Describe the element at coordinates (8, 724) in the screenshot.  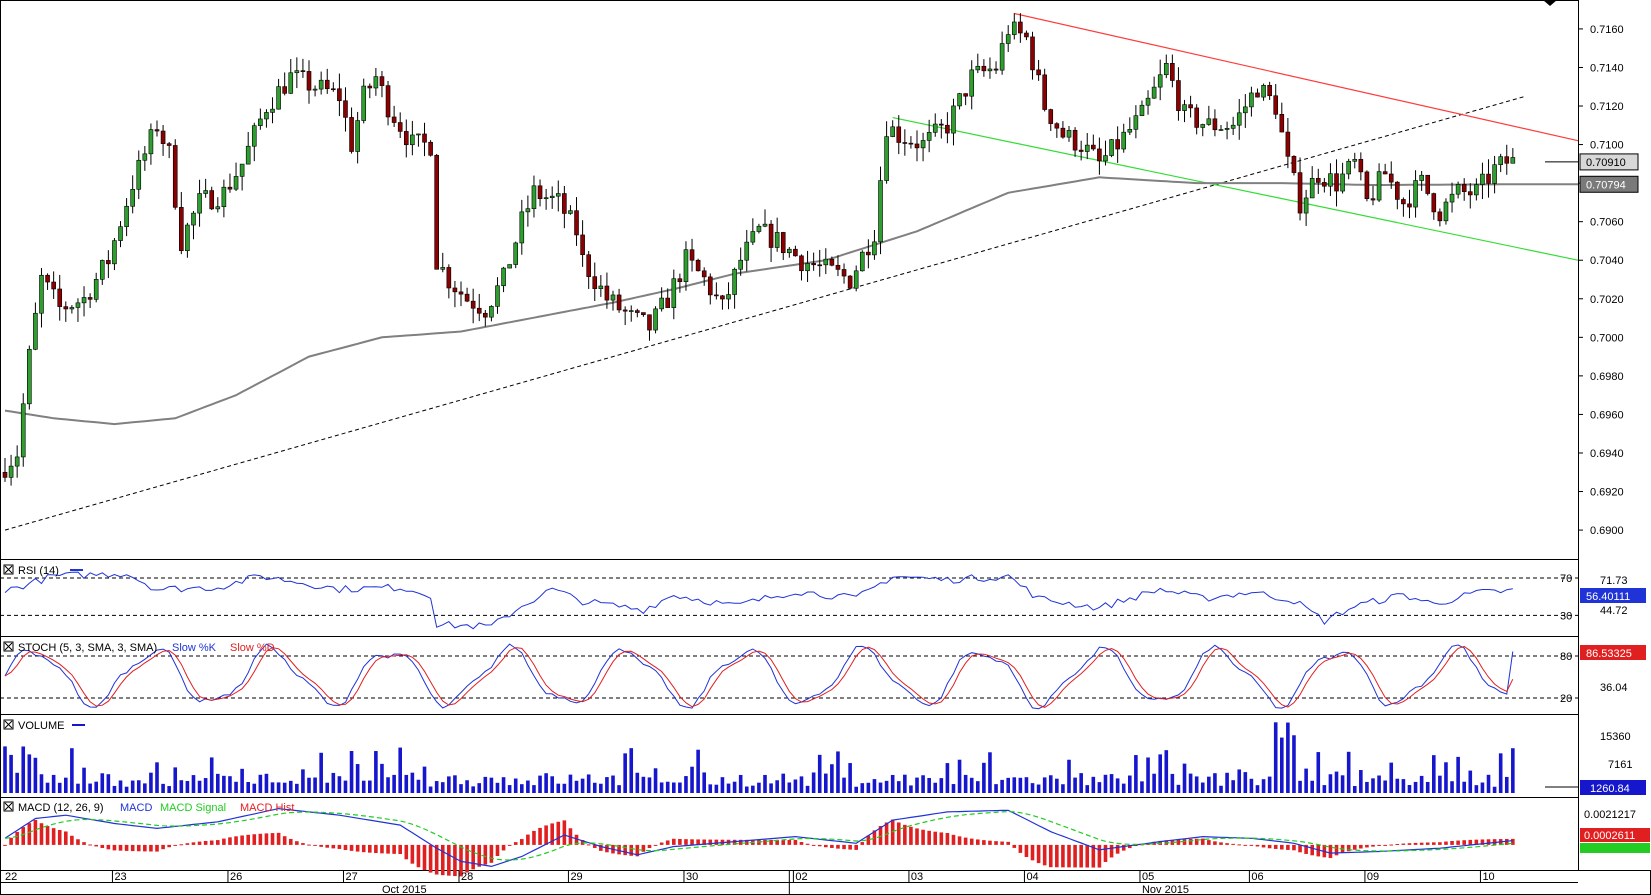
I see `volume-toggle-icon` at that location.